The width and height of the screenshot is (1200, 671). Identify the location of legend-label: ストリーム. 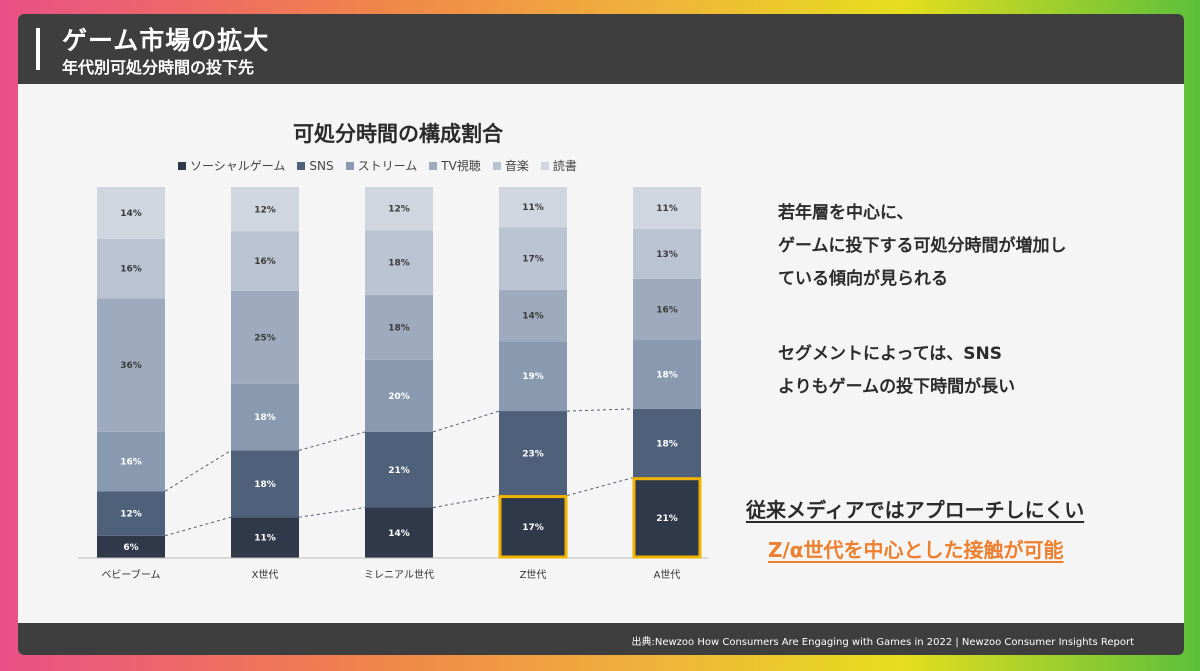
(387, 166).